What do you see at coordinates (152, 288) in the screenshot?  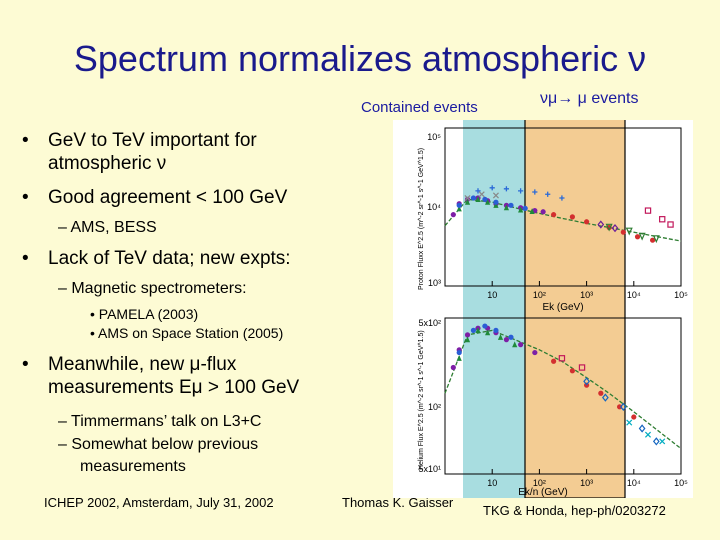 I see `sub-magnetic-spectrometers: – Magnetic spectrometers:` at bounding box center [152, 288].